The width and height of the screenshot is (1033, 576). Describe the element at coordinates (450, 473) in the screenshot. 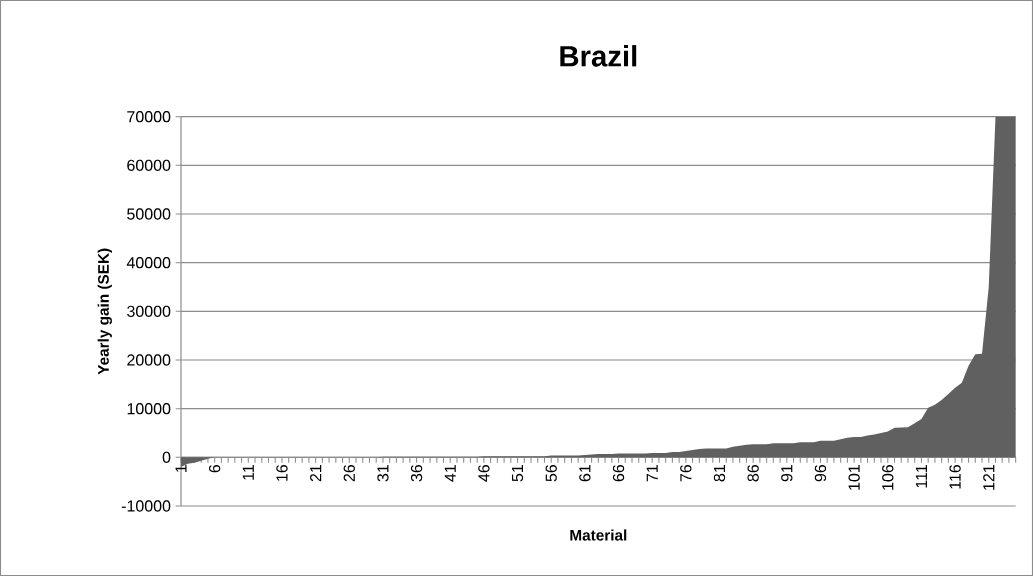

I see `x-tick-label: 41` at that location.